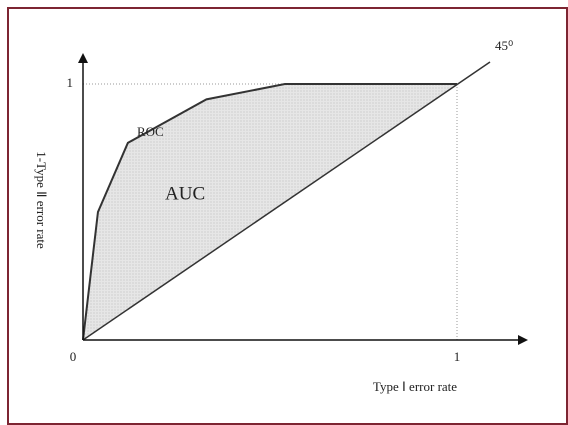  Describe the element at coordinates (70, 82) in the screenshot. I see `y-tick-label: 1` at that location.